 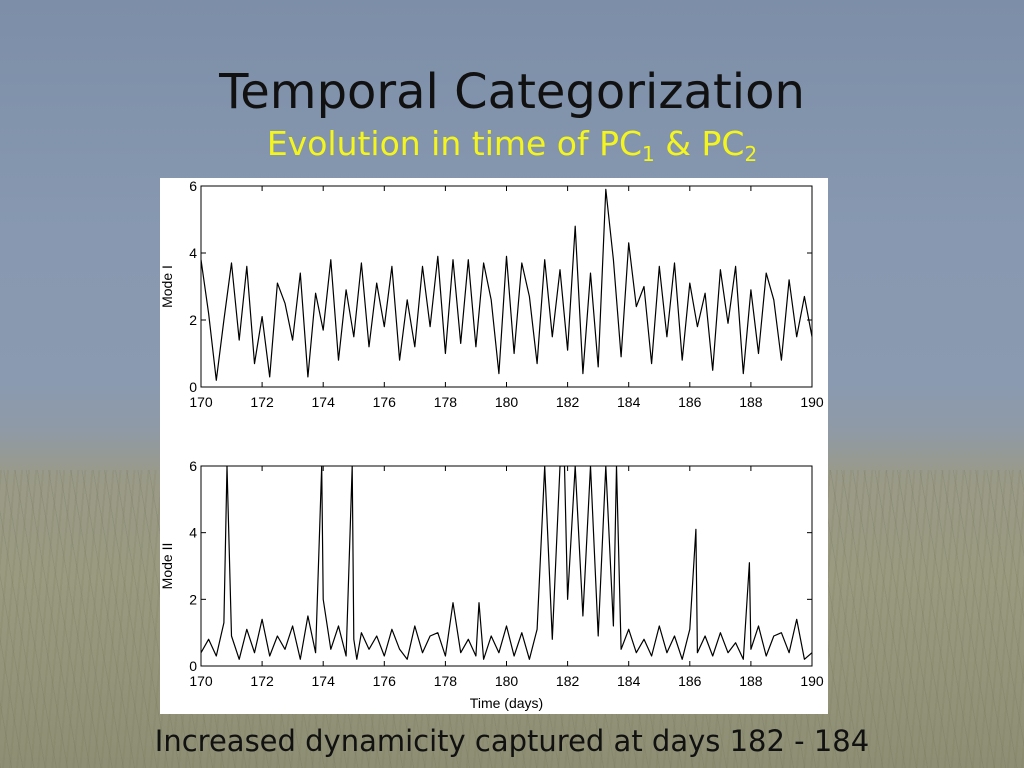 What do you see at coordinates (193, 599) in the screenshot?
I see `panel-2-y-tick-label: 2` at bounding box center [193, 599].